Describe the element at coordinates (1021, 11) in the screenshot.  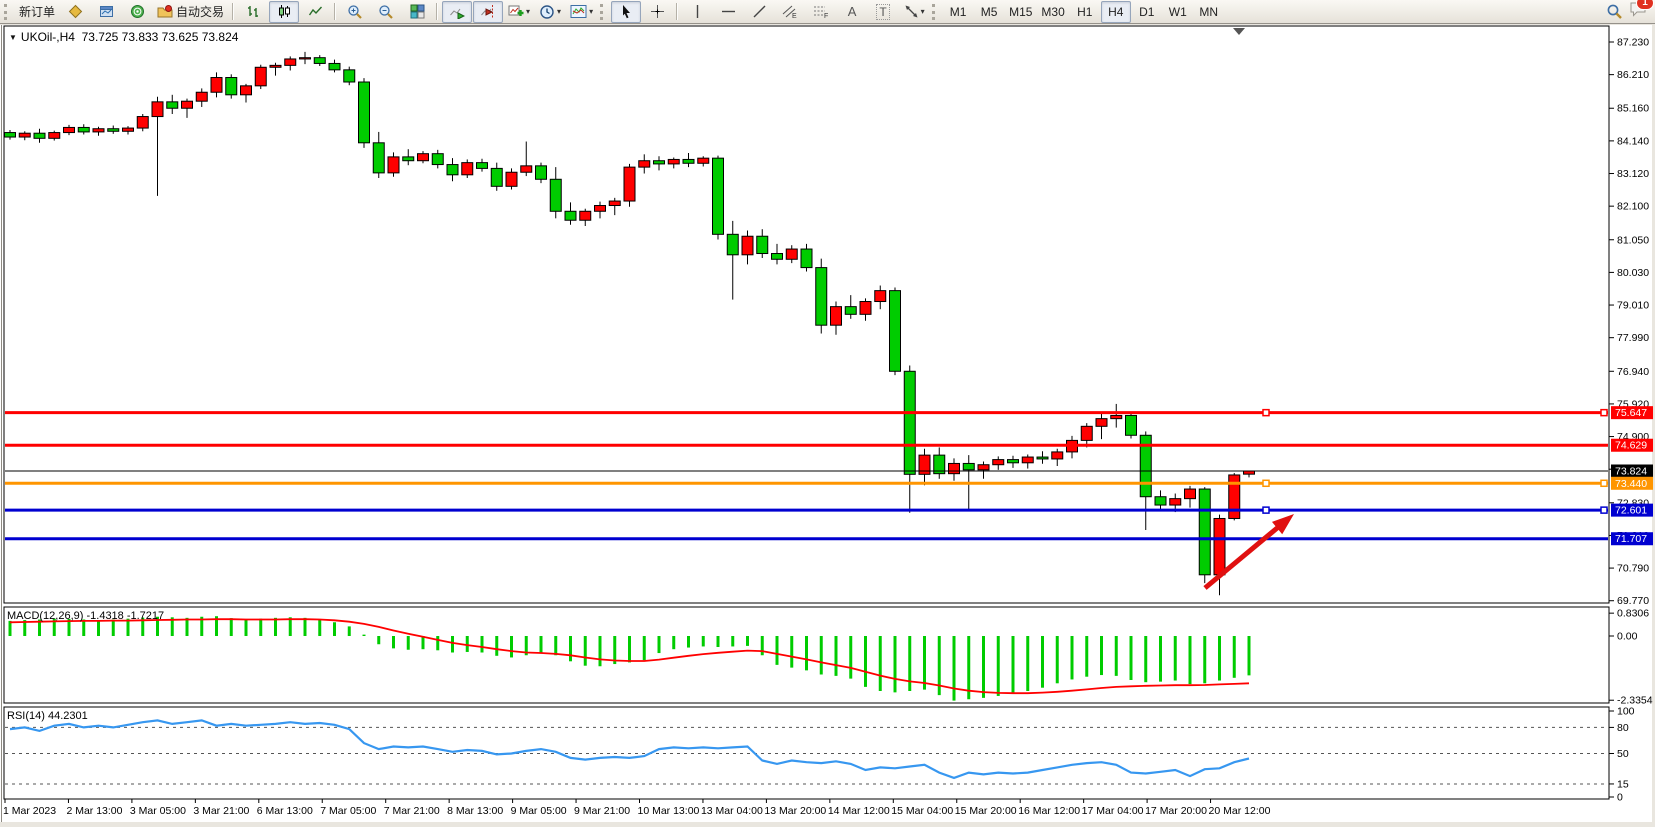
I see `timeframe-M15: M15` at that location.